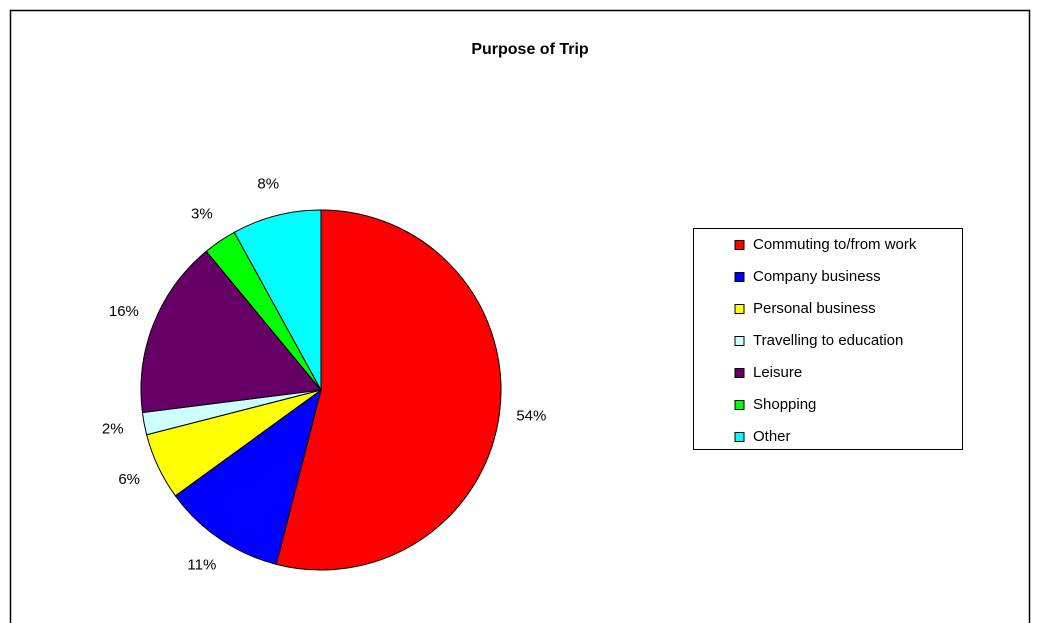 Image resolution: width=1039 pixels, height=623 pixels. What do you see at coordinates (784, 404) in the screenshot?
I see `legend-label: Shopping` at bounding box center [784, 404].